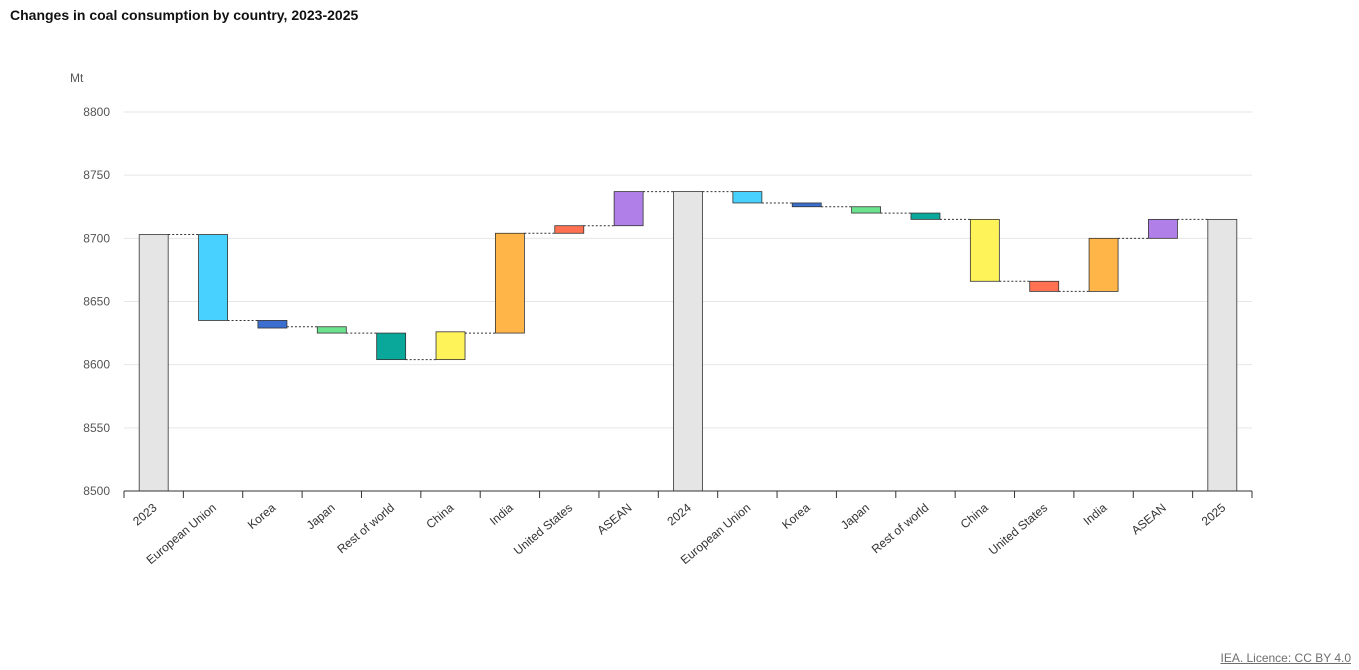  What do you see at coordinates (96, 428) in the screenshot?
I see `y-tick-label: 8550` at bounding box center [96, 428].